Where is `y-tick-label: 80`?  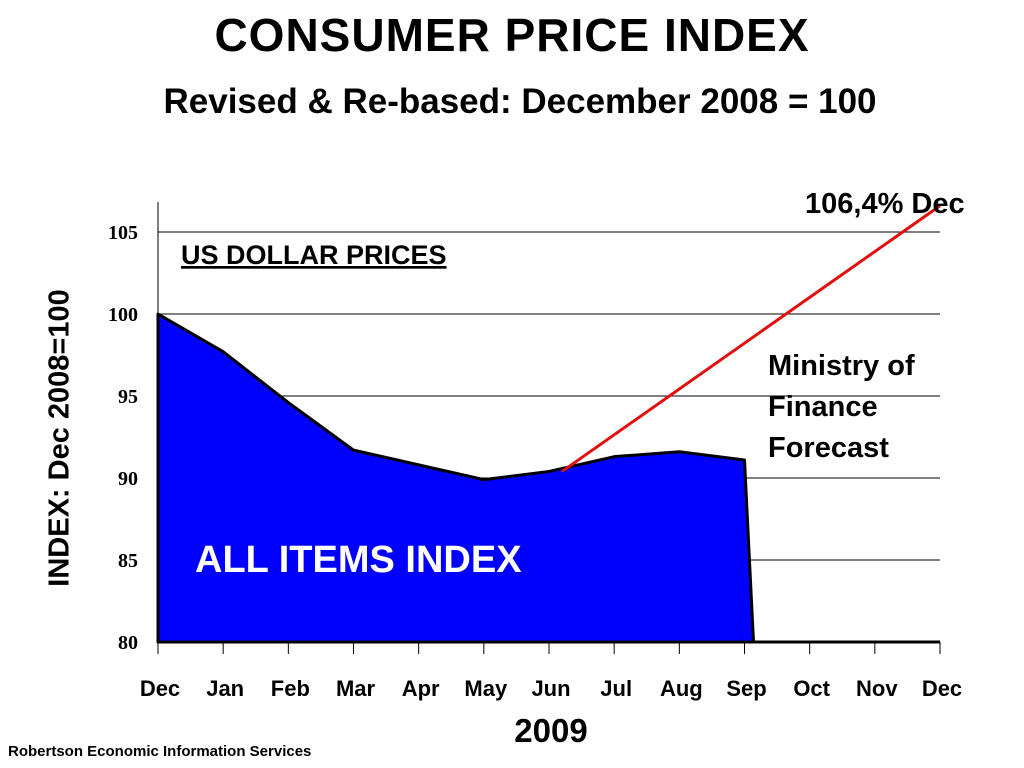 y-tick-label: 80 is located at coordinates (128, 643).